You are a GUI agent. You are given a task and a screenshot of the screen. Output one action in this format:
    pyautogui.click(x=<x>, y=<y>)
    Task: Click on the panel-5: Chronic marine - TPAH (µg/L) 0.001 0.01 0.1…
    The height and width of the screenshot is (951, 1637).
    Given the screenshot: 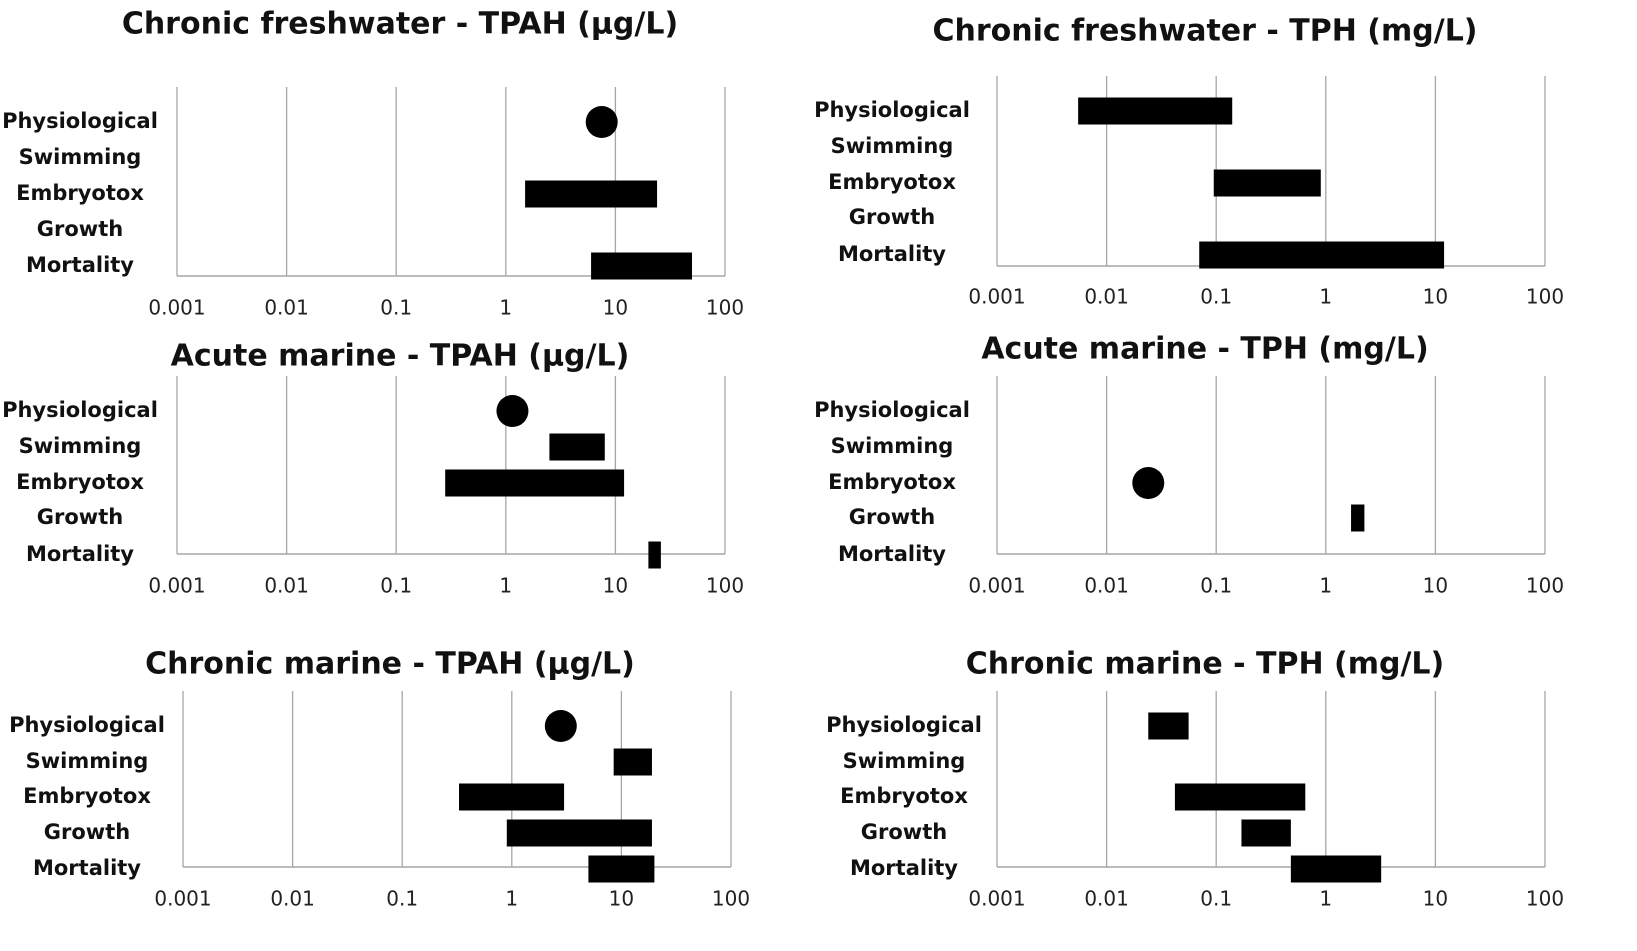 What is the action you would take?
    pyautogui.click(x=379, y=779)
    